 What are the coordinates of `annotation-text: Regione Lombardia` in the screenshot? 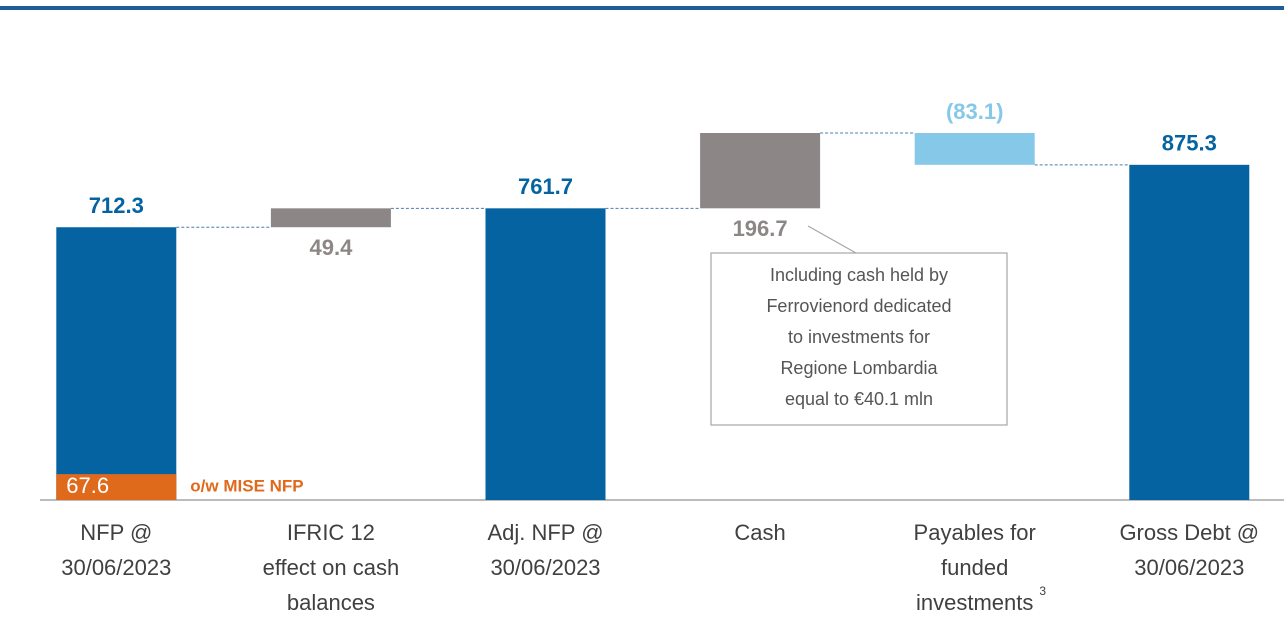 It's located at (859, 368).